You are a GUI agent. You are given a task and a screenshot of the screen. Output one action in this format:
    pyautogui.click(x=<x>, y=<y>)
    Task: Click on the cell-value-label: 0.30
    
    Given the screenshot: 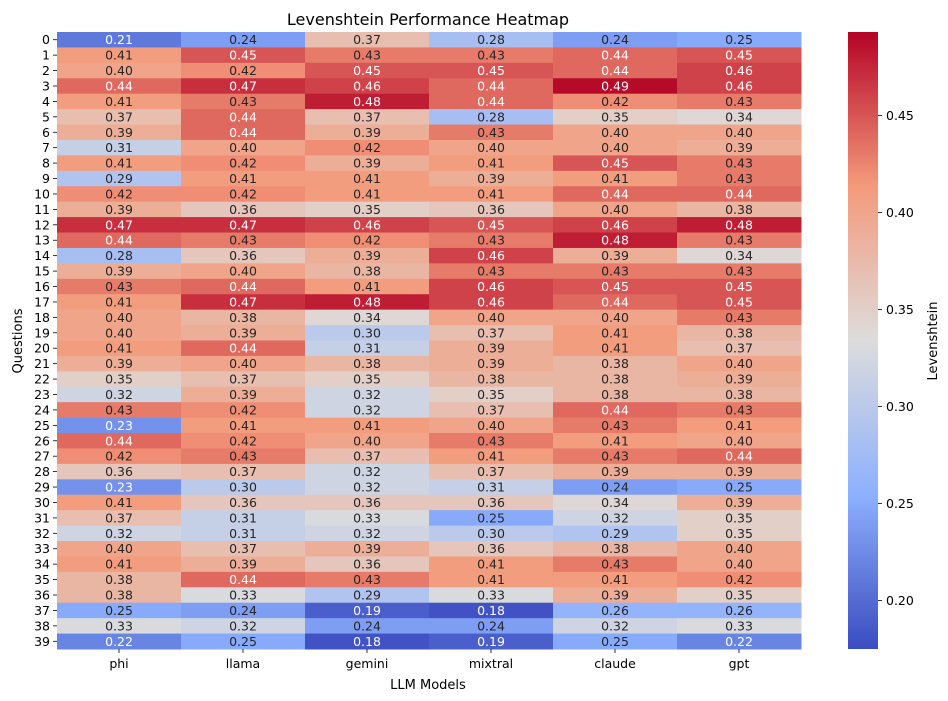 What is the action you would take?
    pyautogui.click(x=243, y=487)
    